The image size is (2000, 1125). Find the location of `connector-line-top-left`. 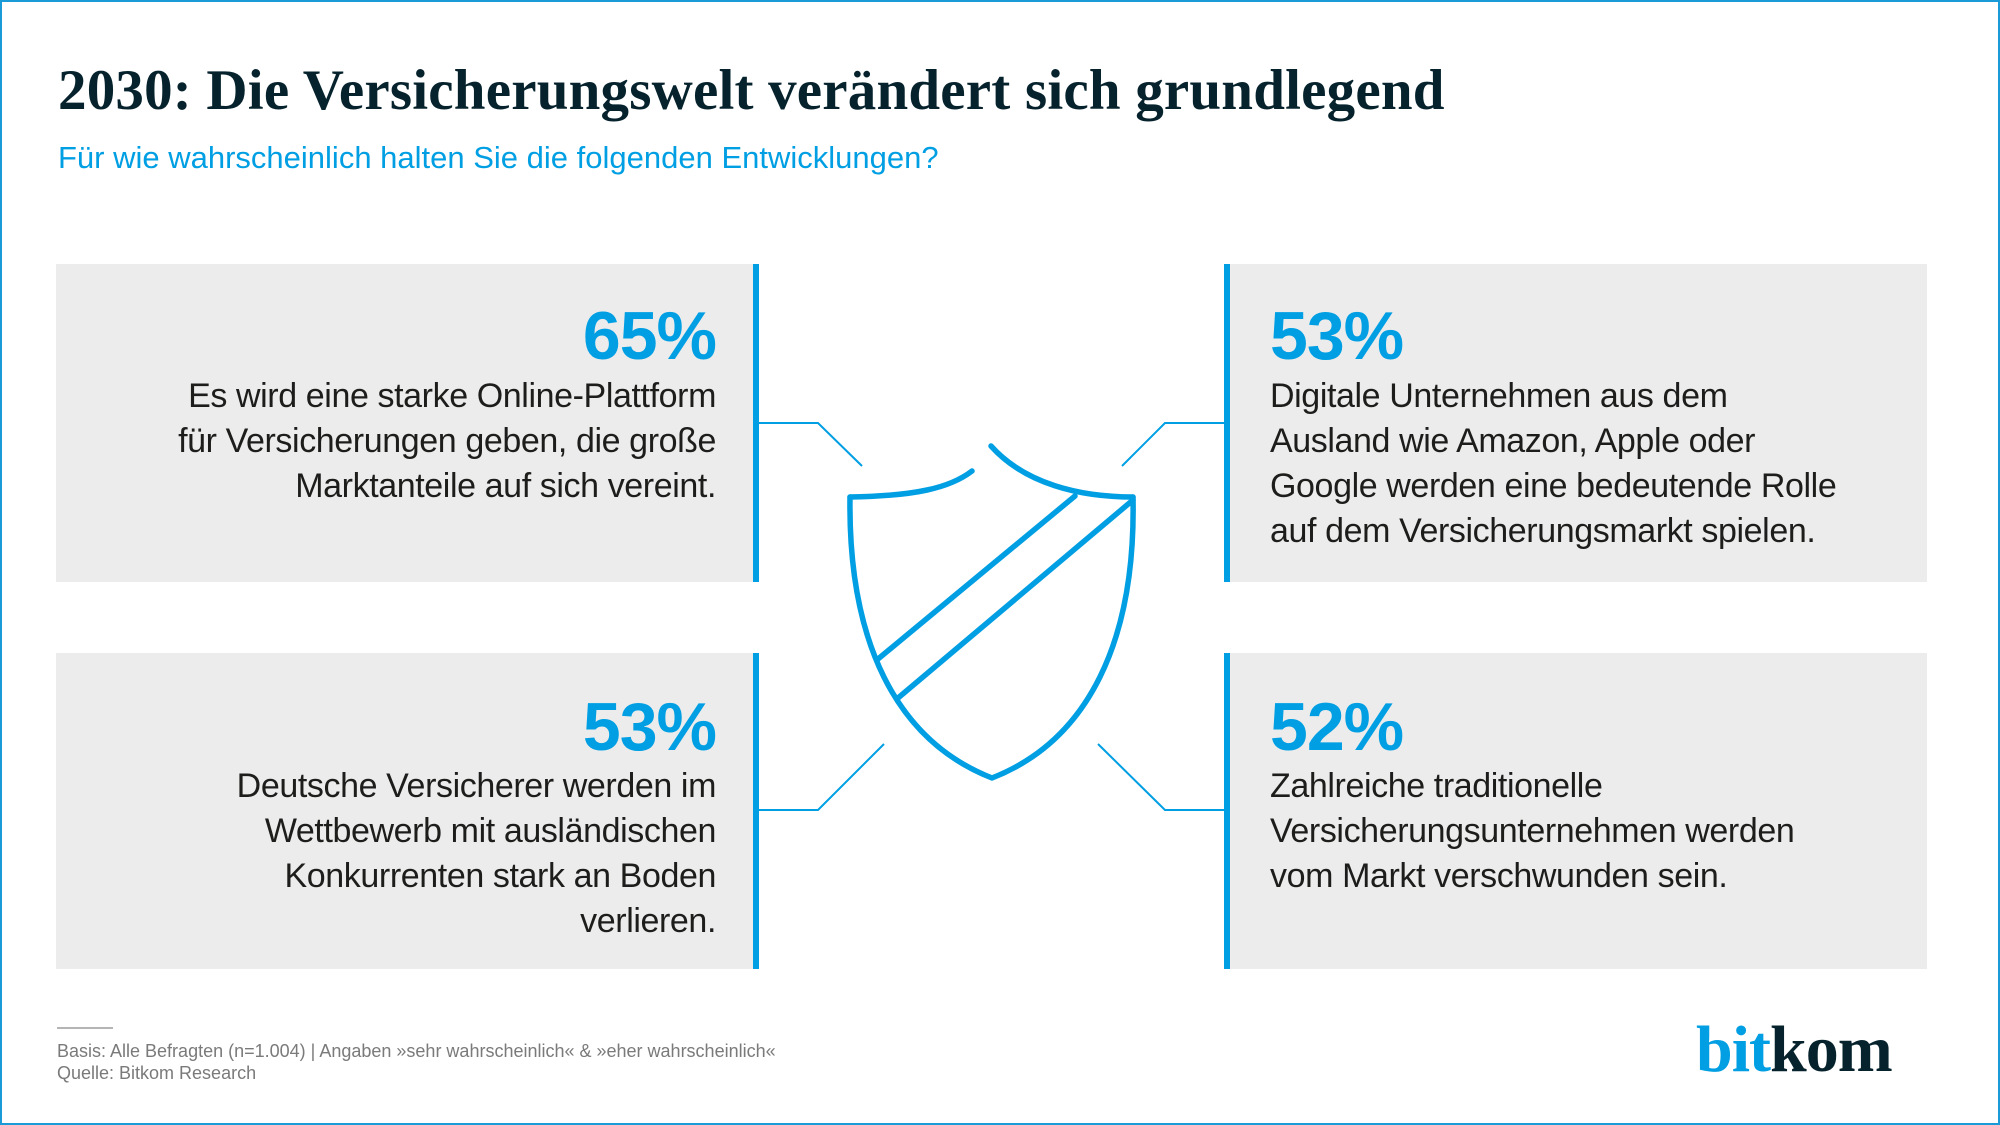

connector-line-top-left is located at coordinates (811, 444).